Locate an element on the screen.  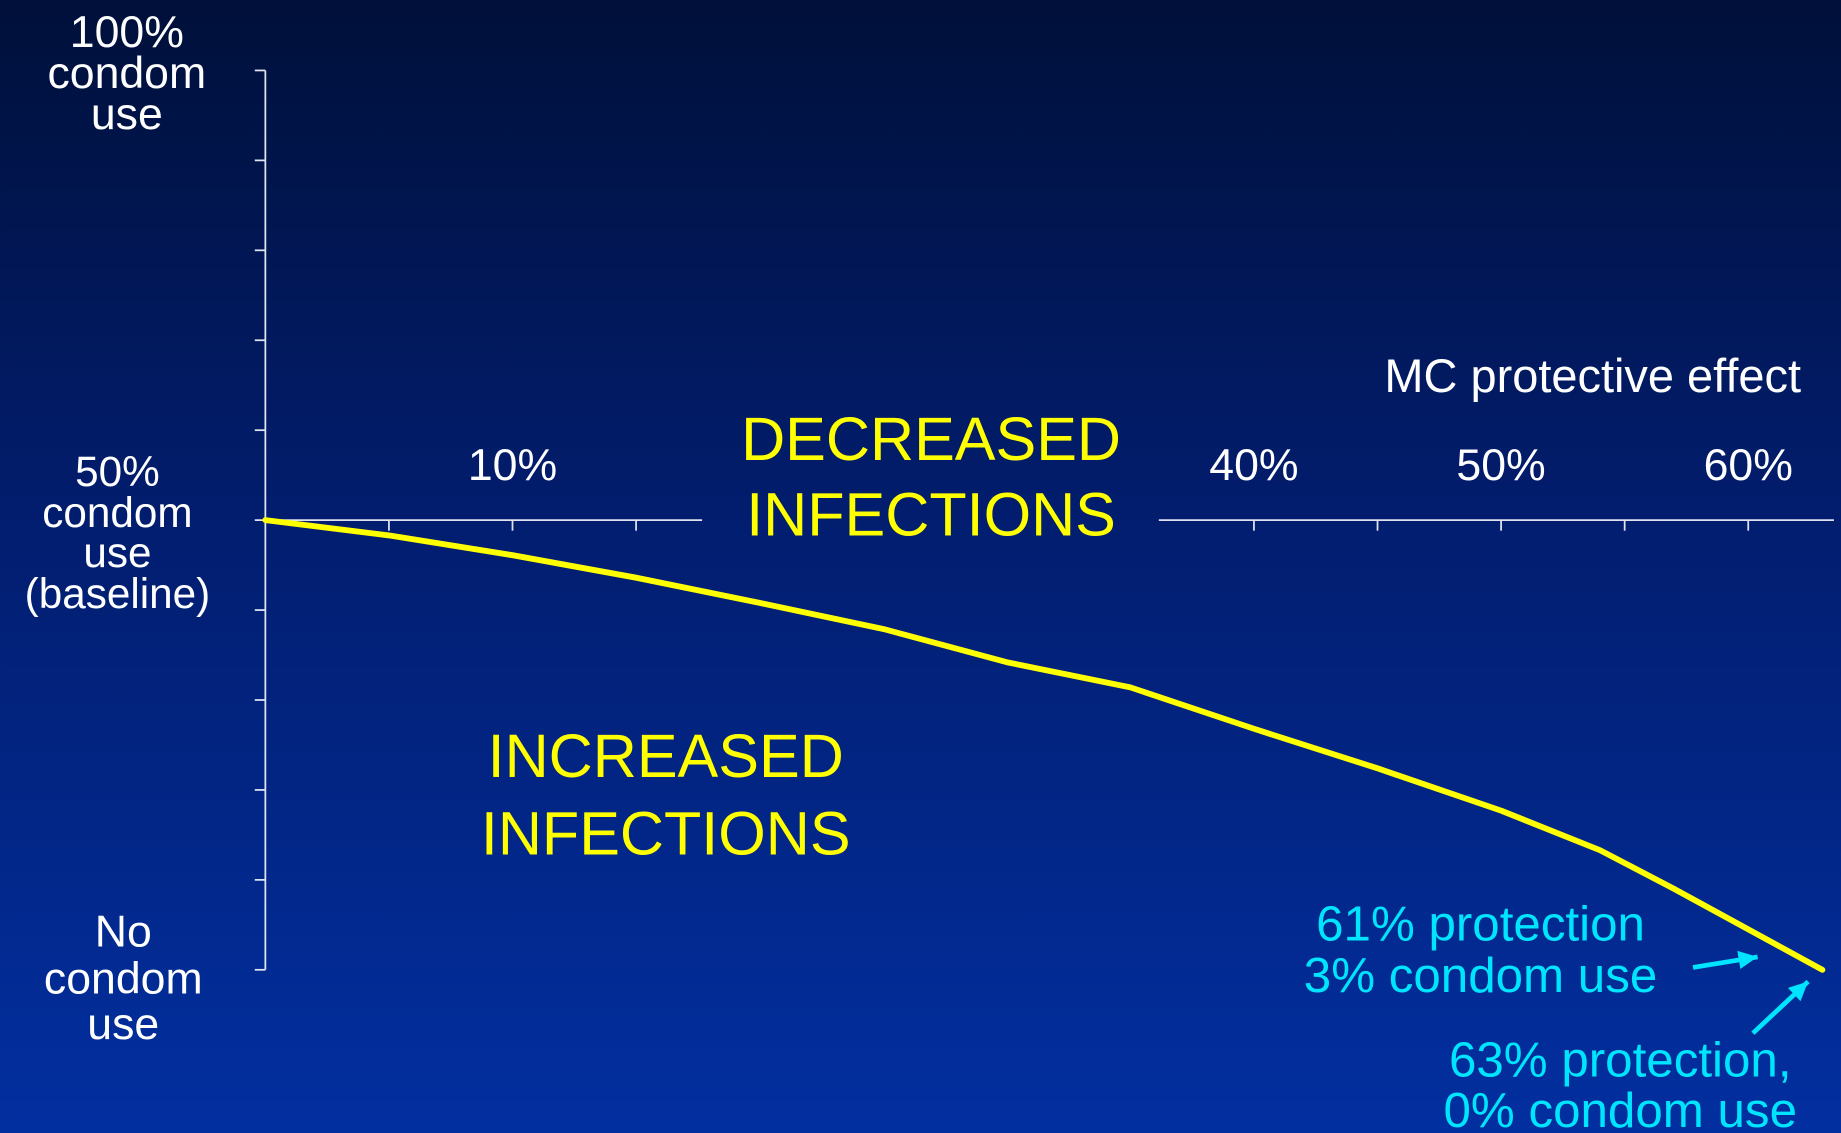
annotation: 63% protection, is located at coordinates (1620, 1060).